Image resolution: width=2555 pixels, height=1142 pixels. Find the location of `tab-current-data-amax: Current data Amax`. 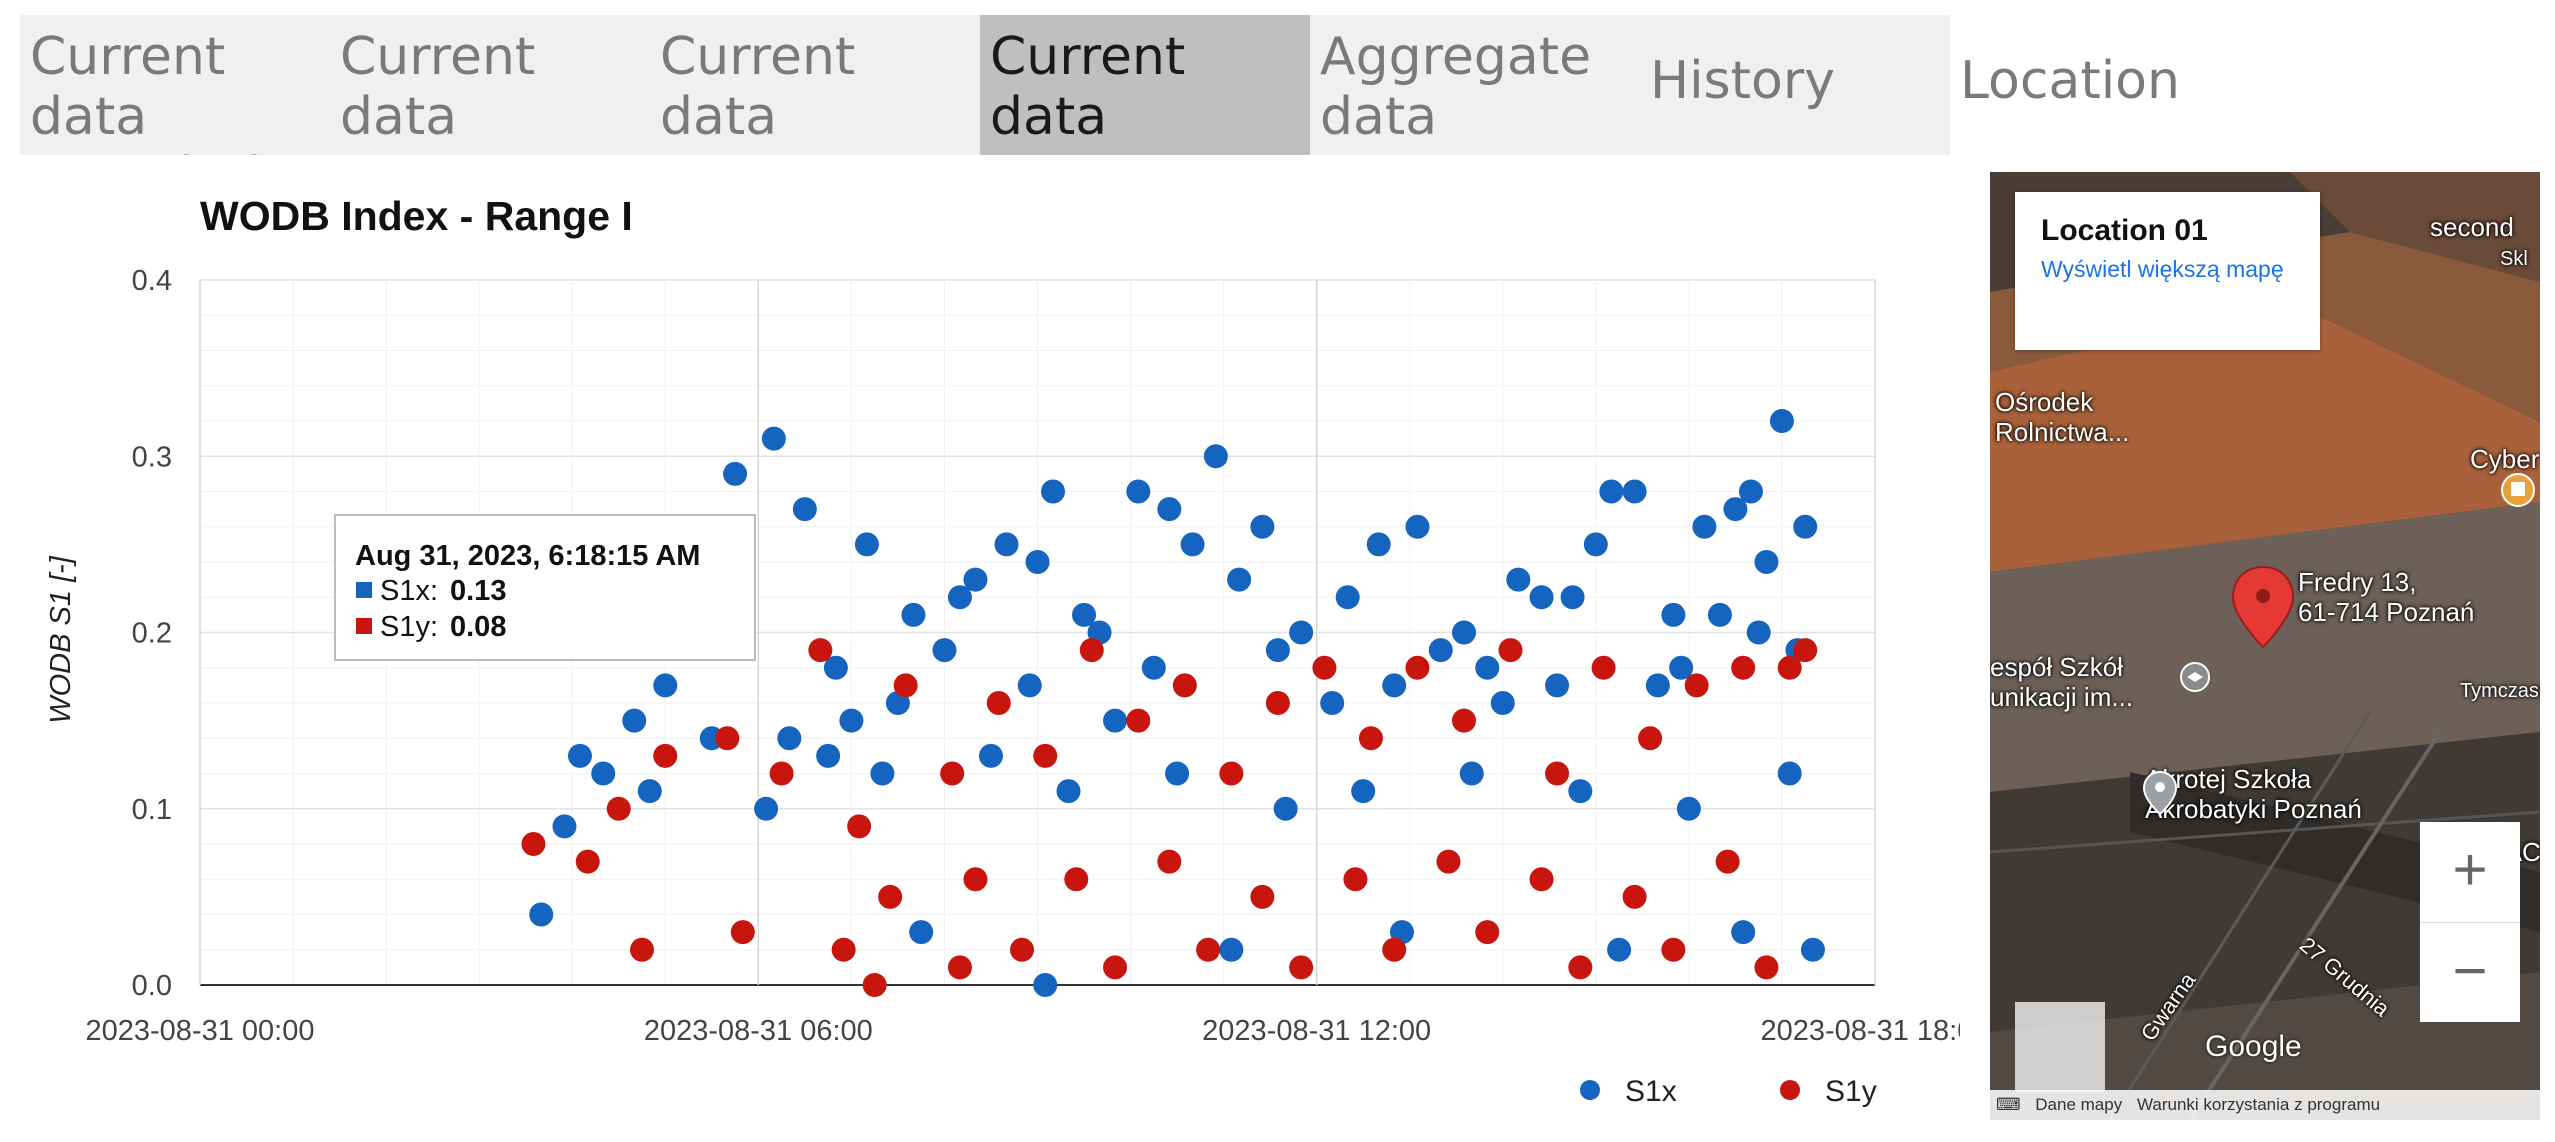

tab-current-data-amax: Current data Amax is located at coordinates (490, 85).